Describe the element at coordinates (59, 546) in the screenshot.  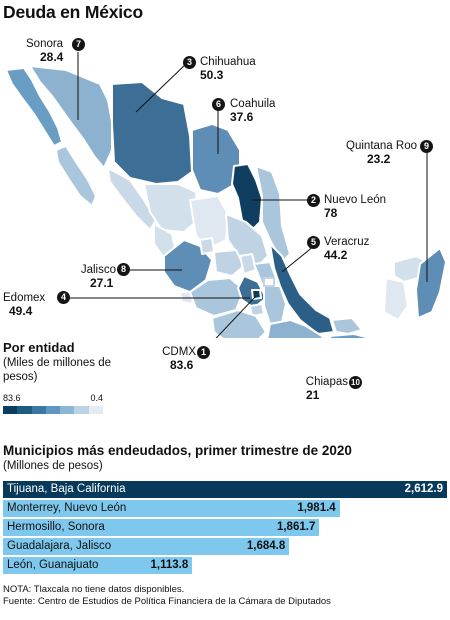
I see `bar-name: Guadalajara, Jalisco` at that location.